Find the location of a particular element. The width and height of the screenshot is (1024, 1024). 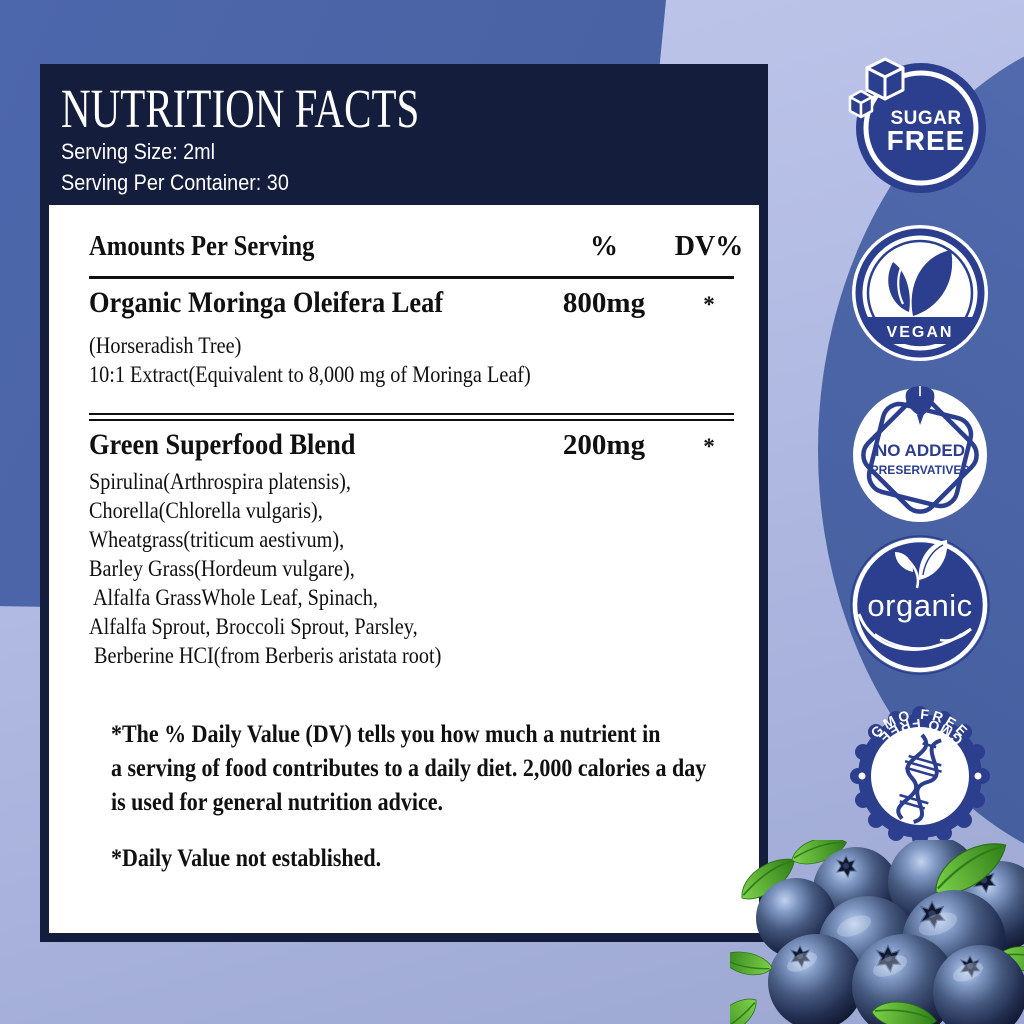

note-line: (Horseradish Tree) is located at coordinates (165, 345).